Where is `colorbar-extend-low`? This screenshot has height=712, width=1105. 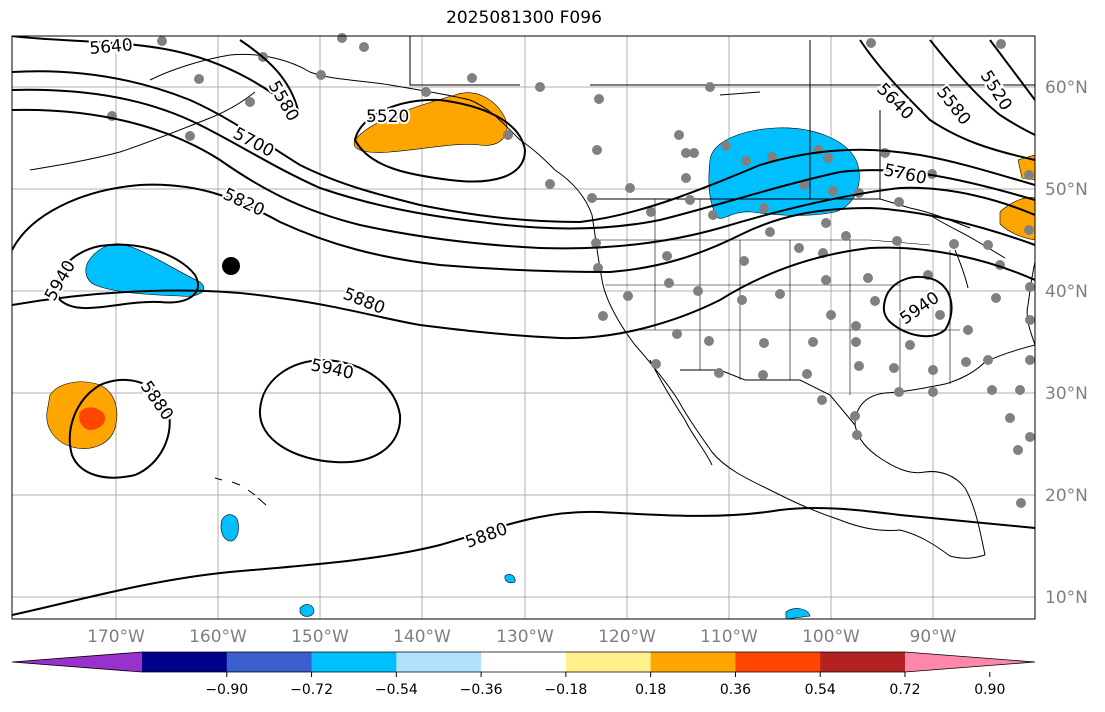 colorbar-extend-low is located at coordinates (77, 662).